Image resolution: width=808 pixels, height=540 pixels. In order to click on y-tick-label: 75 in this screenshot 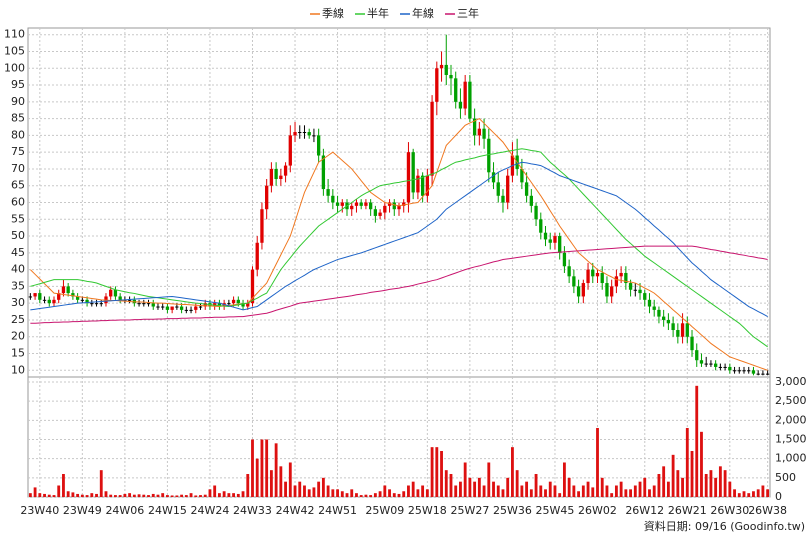, I will do `click(18, 151)`.